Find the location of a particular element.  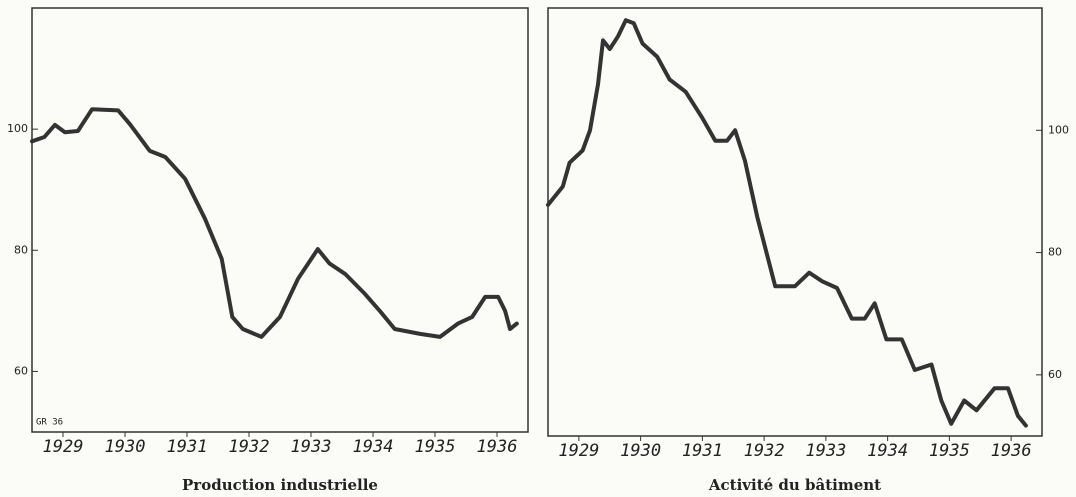

annotation: GR 36 is located at coordinates (49, 423).